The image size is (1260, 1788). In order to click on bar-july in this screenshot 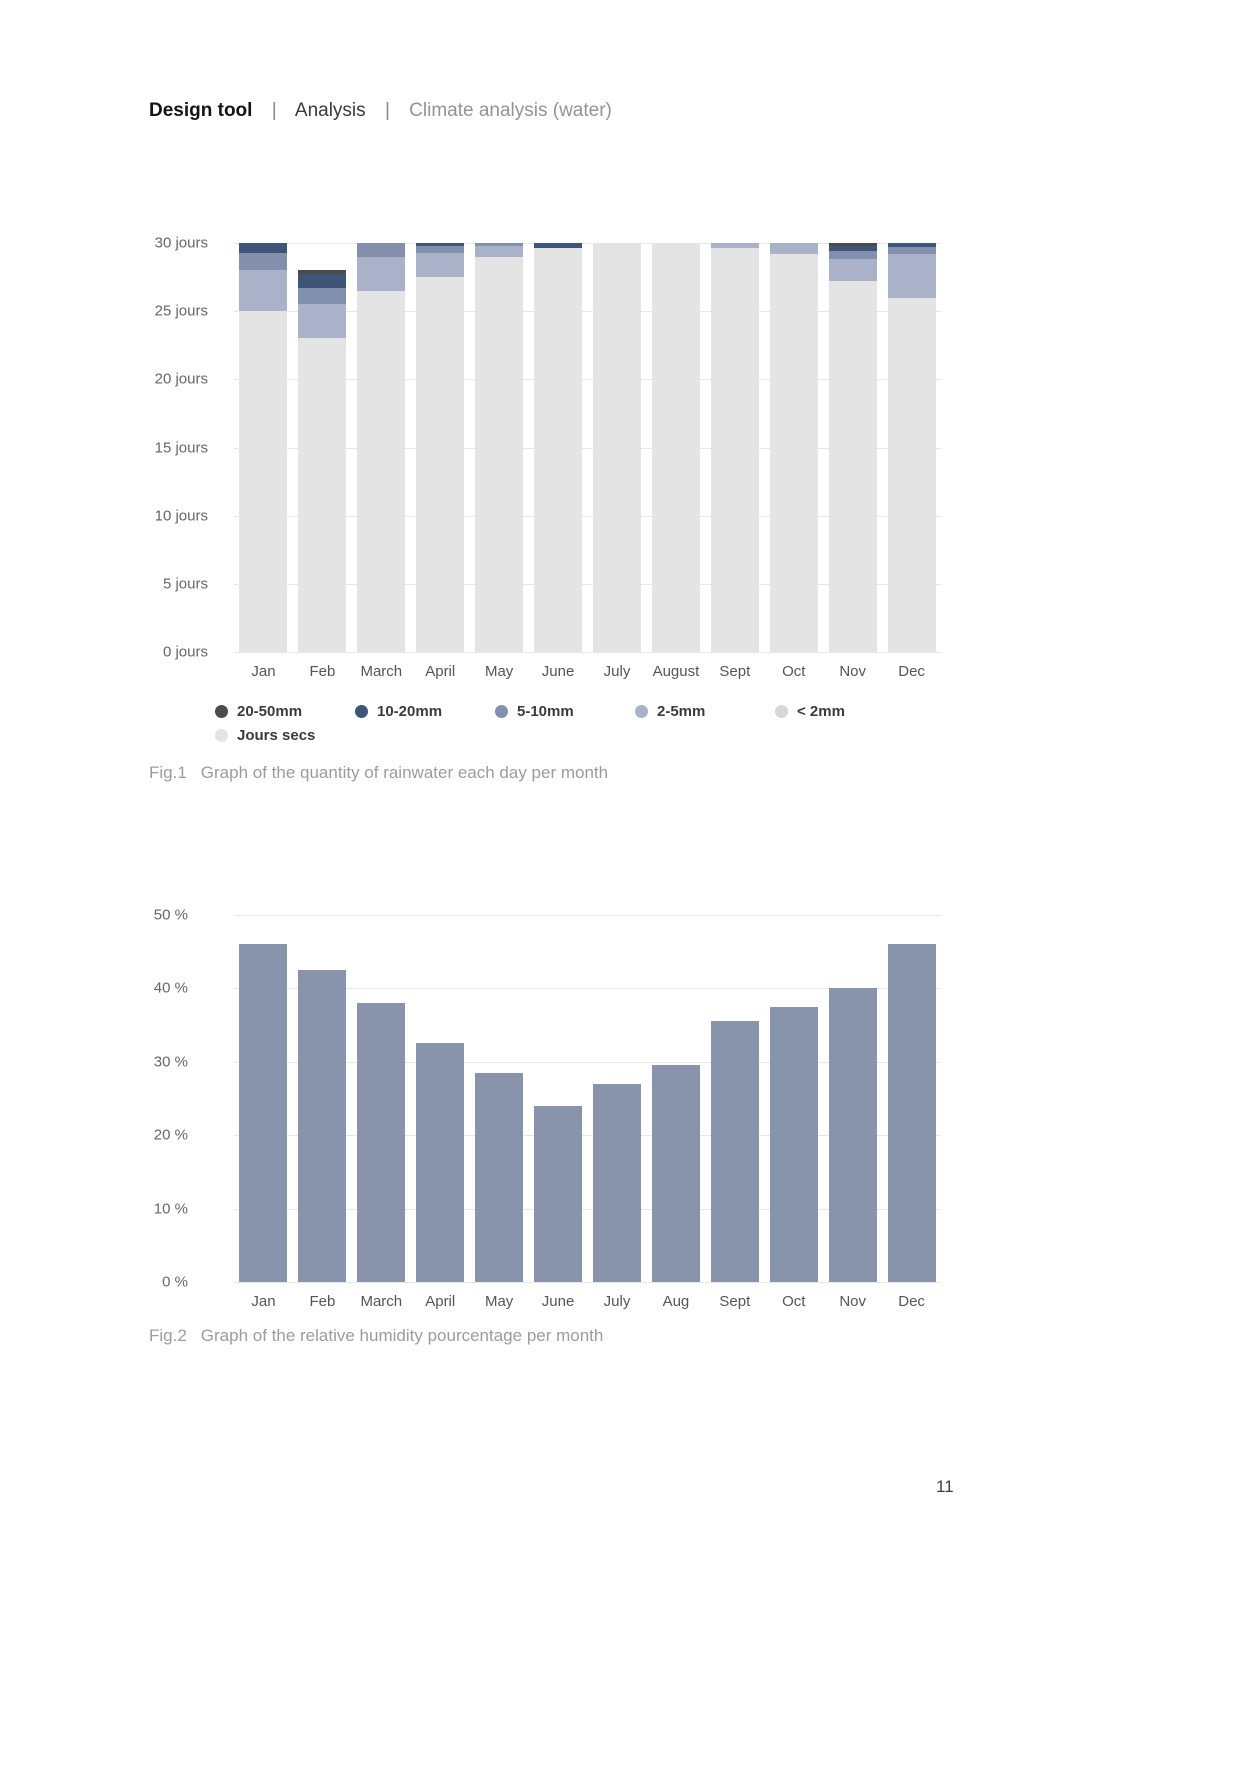, I will do `click(616, 447)`.